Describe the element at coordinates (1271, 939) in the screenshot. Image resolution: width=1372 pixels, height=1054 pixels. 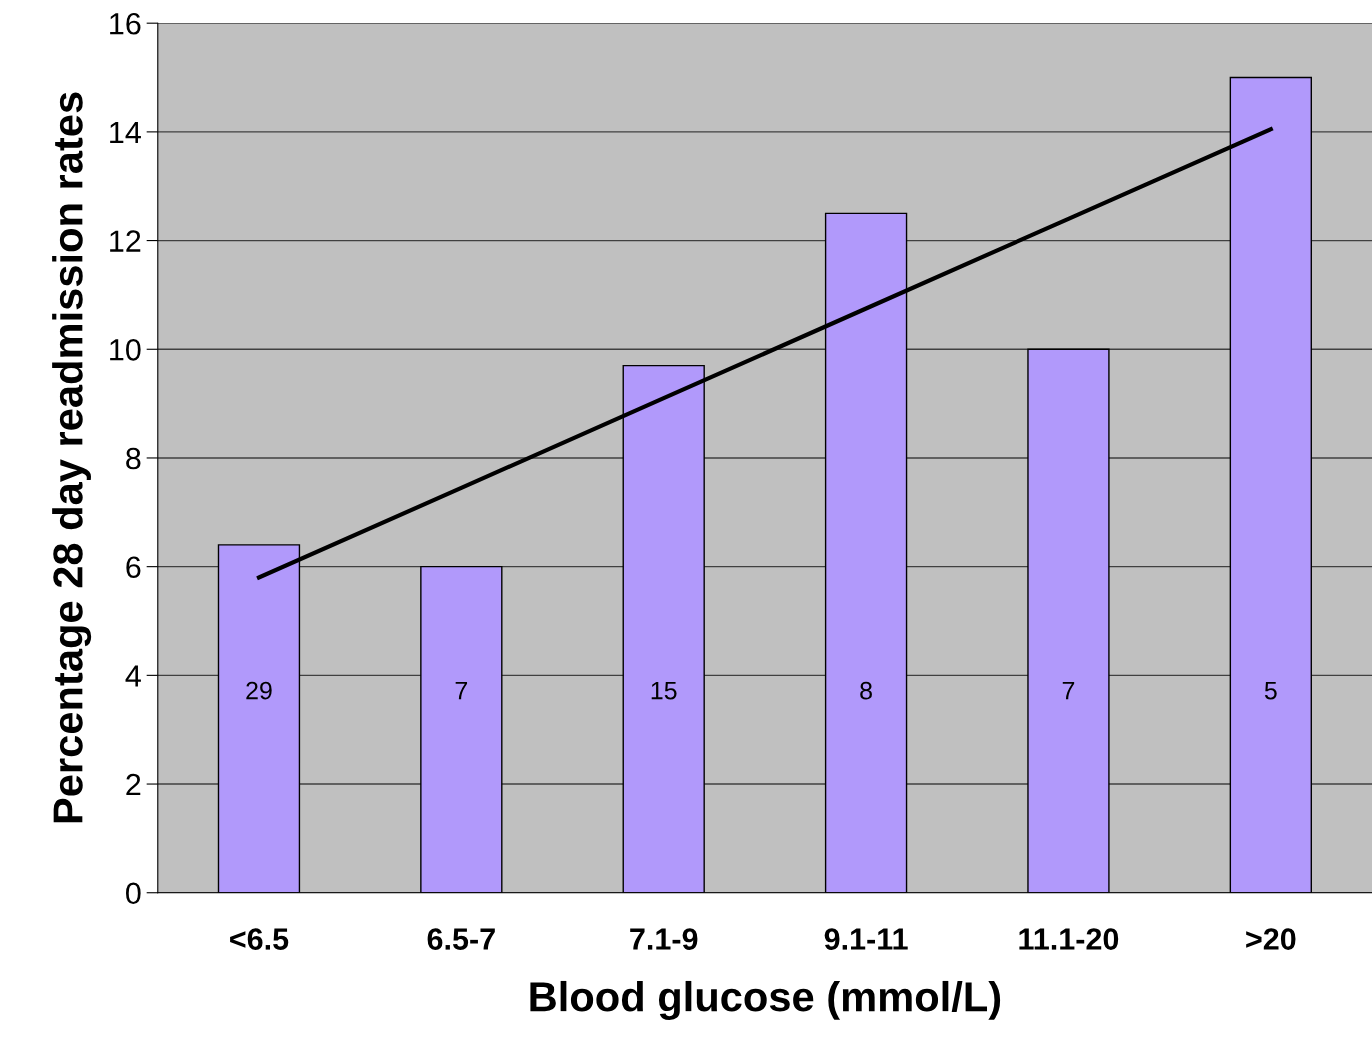
I see `x-tick-label: >20` at that location.